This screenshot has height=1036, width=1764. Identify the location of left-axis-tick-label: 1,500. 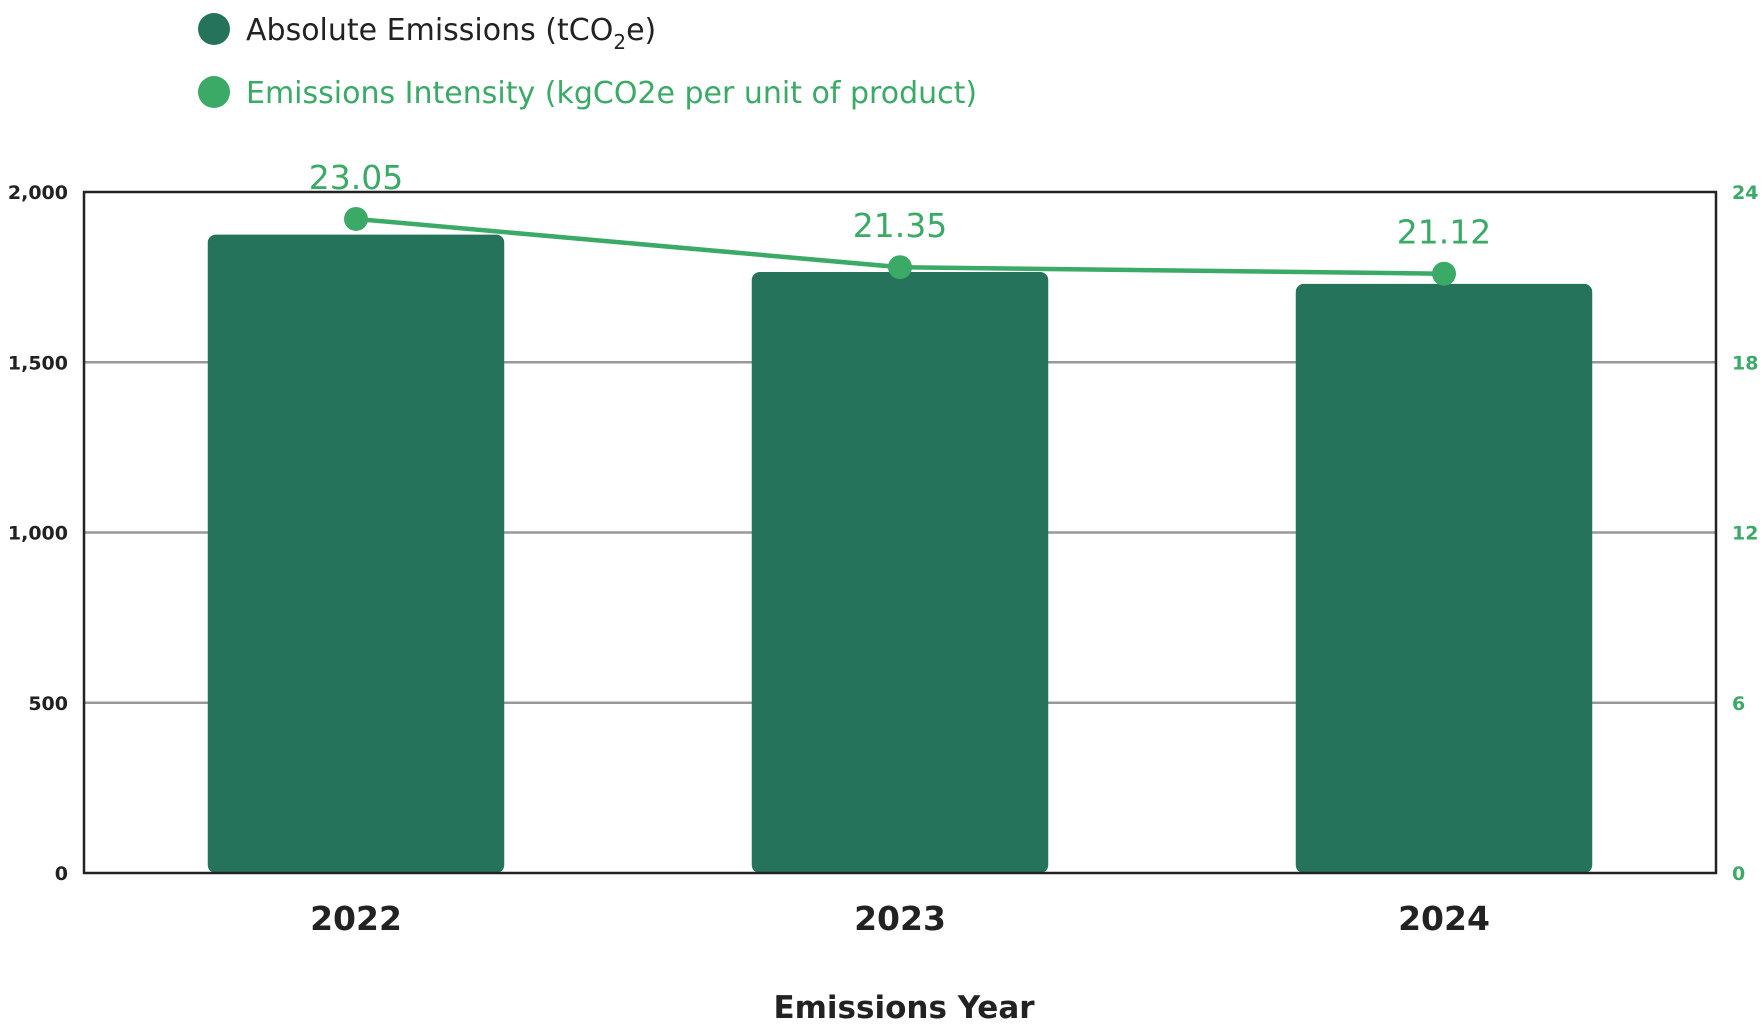
(38, 363).